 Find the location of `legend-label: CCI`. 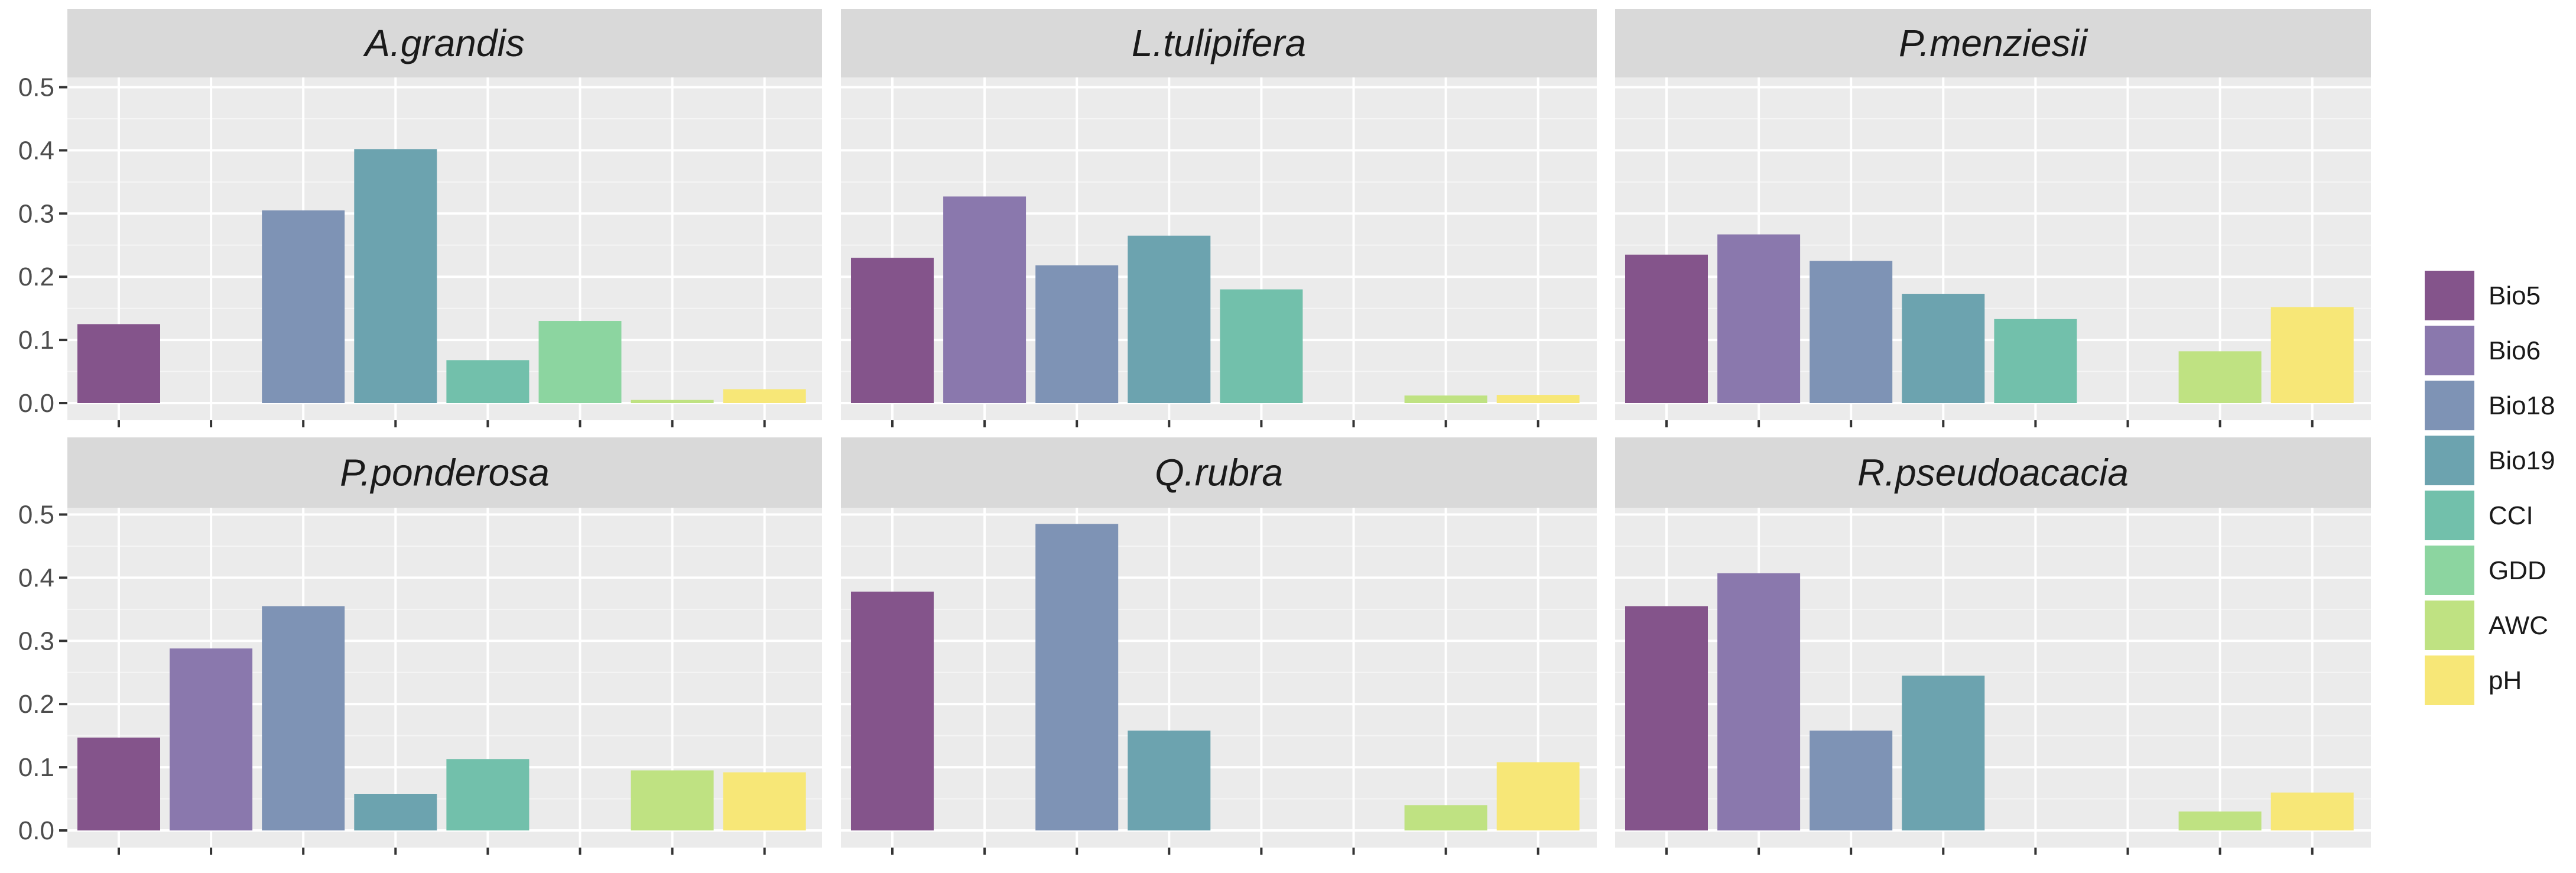

legend-label: CCI is located at coordinates (2511, 515).